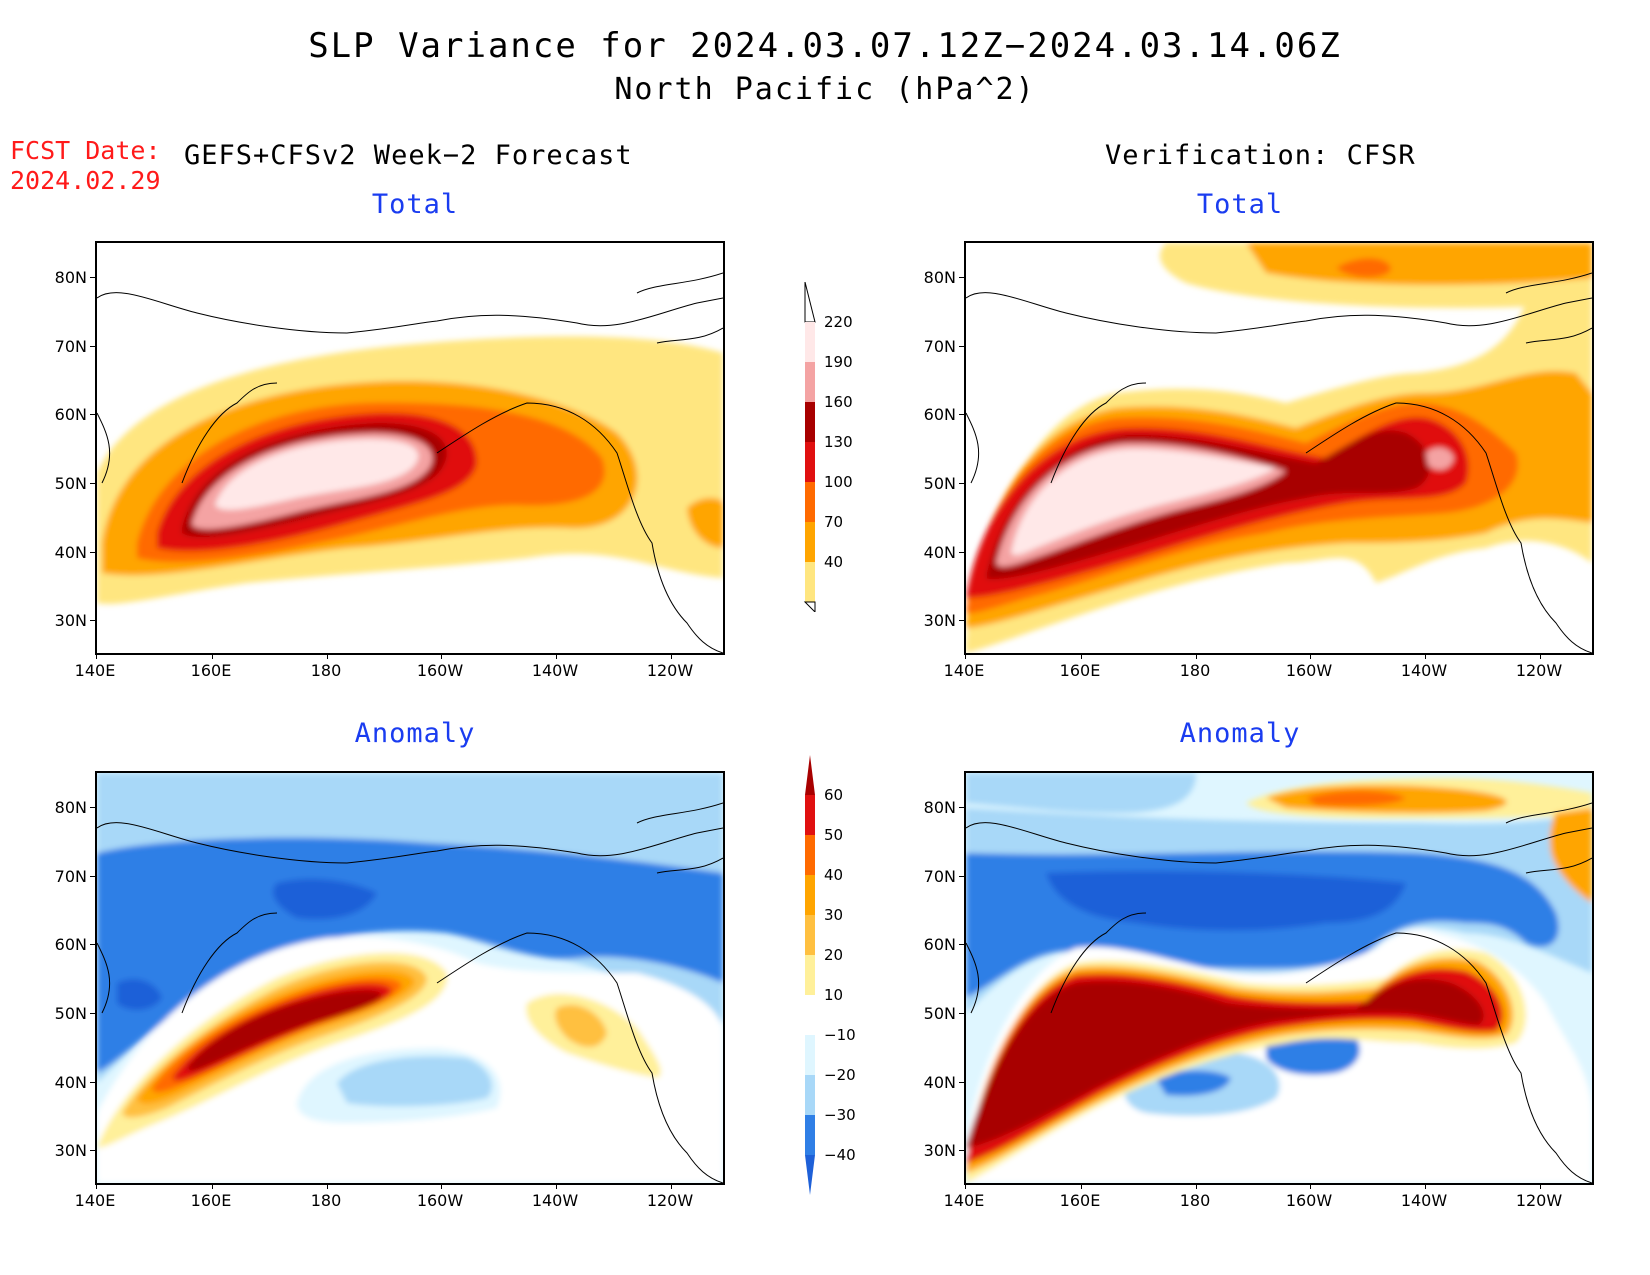  I want to click on lon-label-fcst-total: 160E, so click(211, 670).